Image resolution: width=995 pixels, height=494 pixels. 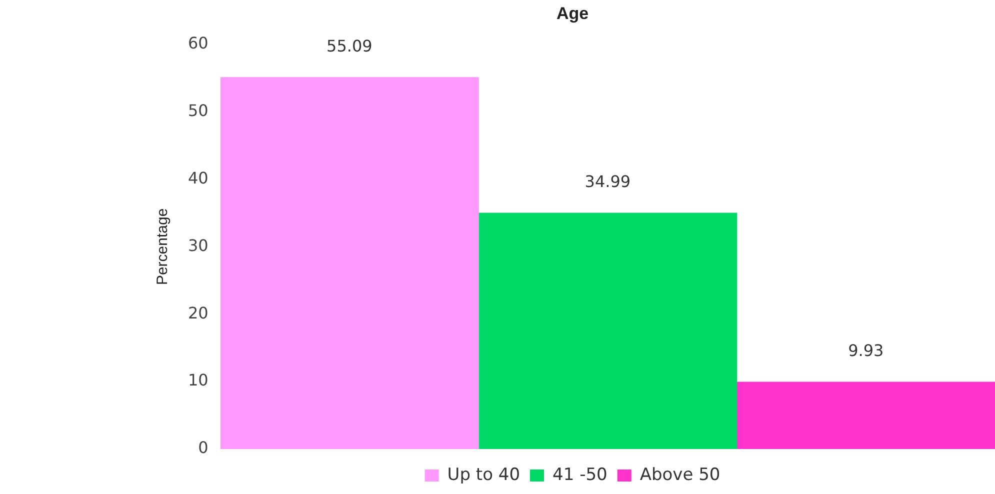 What do you see at coordinates (198, 312) in the screenshot?
I see `y-tick-label: 20` at bounding box center [198, 312].